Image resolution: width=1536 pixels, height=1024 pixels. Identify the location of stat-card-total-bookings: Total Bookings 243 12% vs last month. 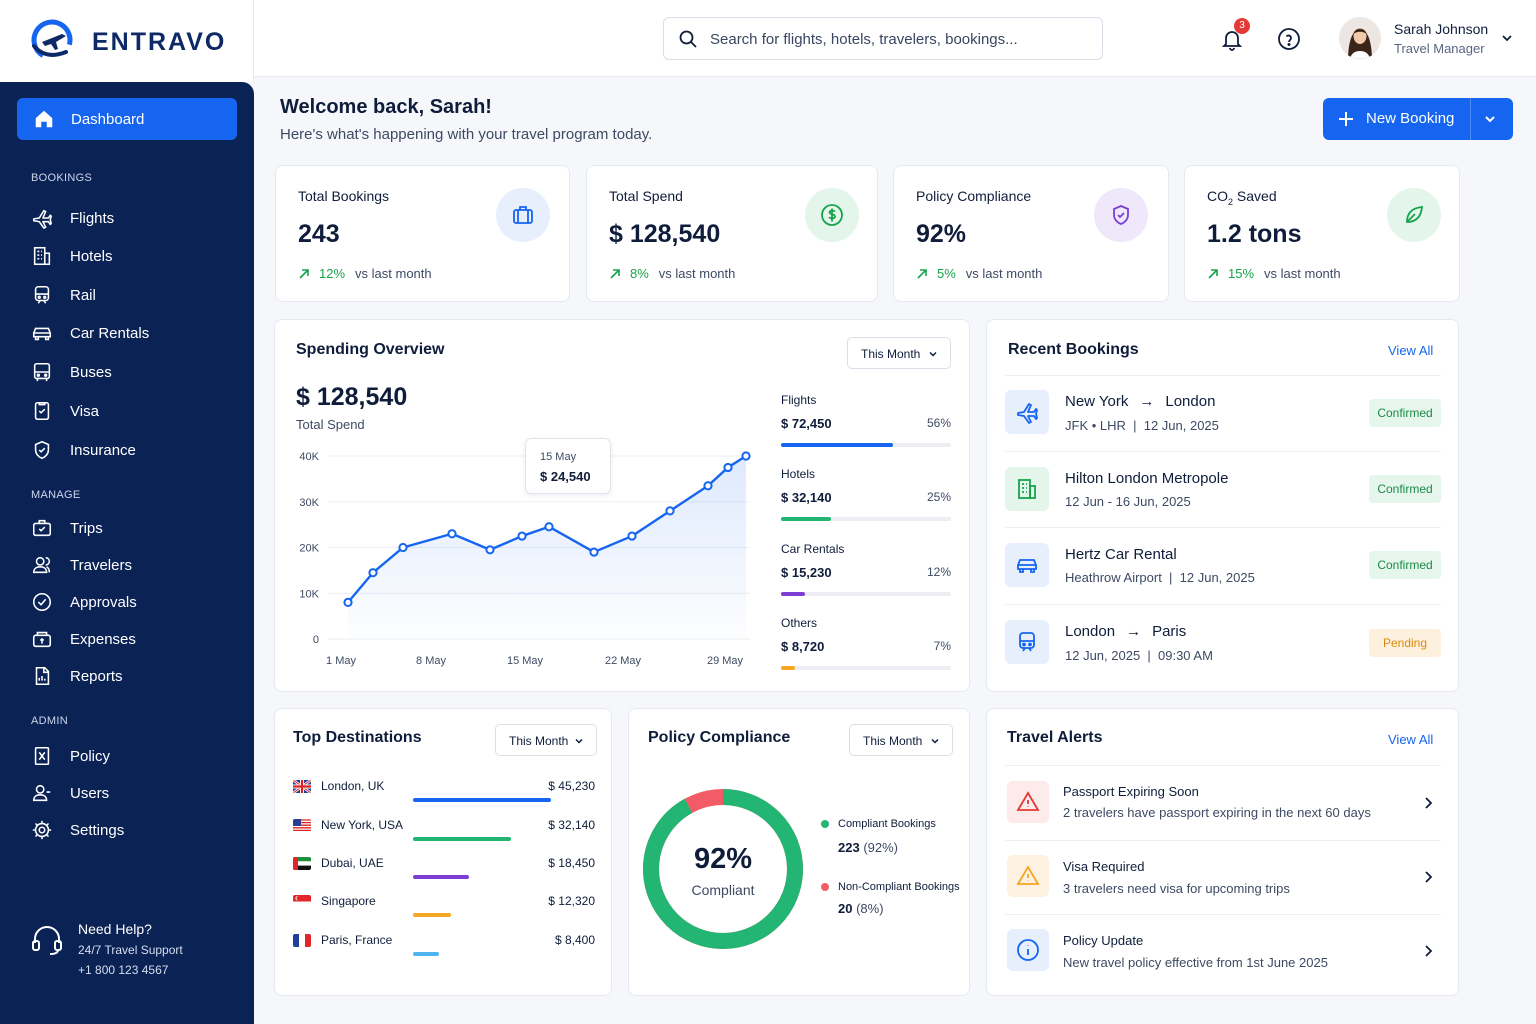
(422, 233).